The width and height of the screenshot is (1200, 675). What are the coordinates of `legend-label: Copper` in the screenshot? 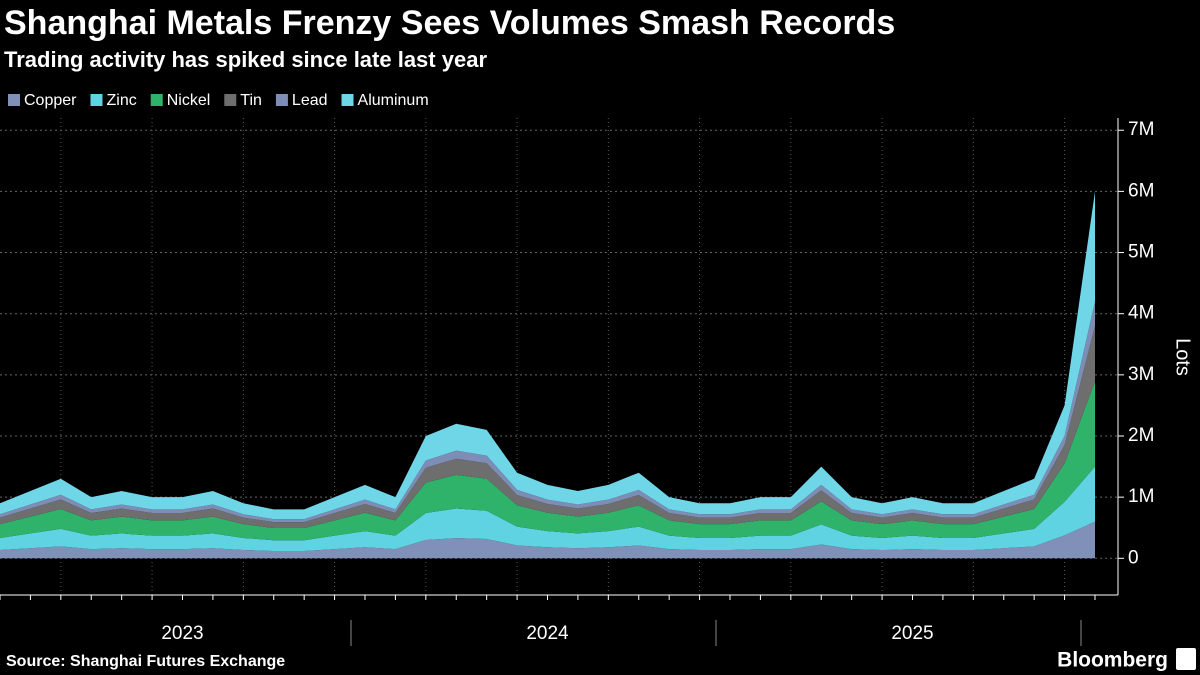 It's located at (50, 100).